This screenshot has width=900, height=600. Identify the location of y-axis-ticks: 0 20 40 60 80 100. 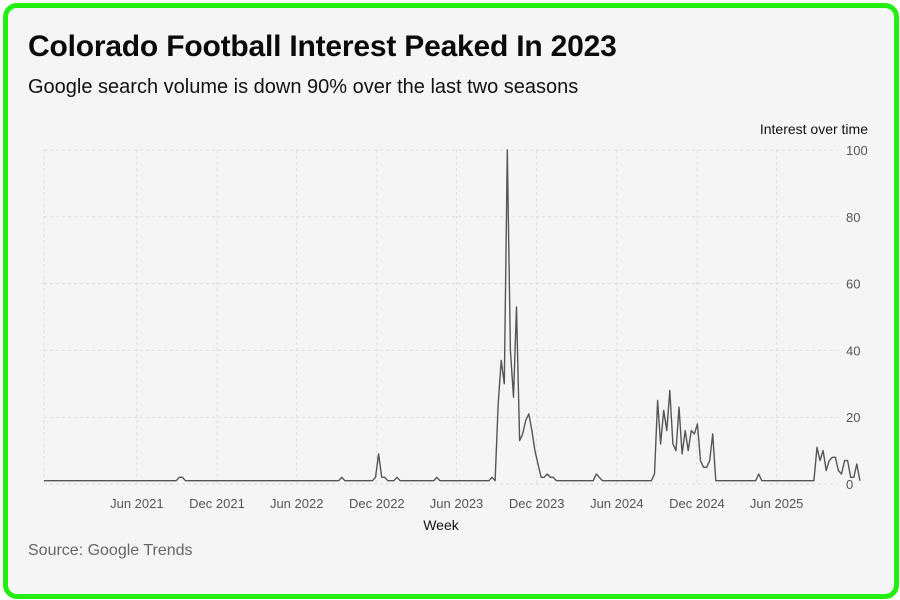
(857, 317).